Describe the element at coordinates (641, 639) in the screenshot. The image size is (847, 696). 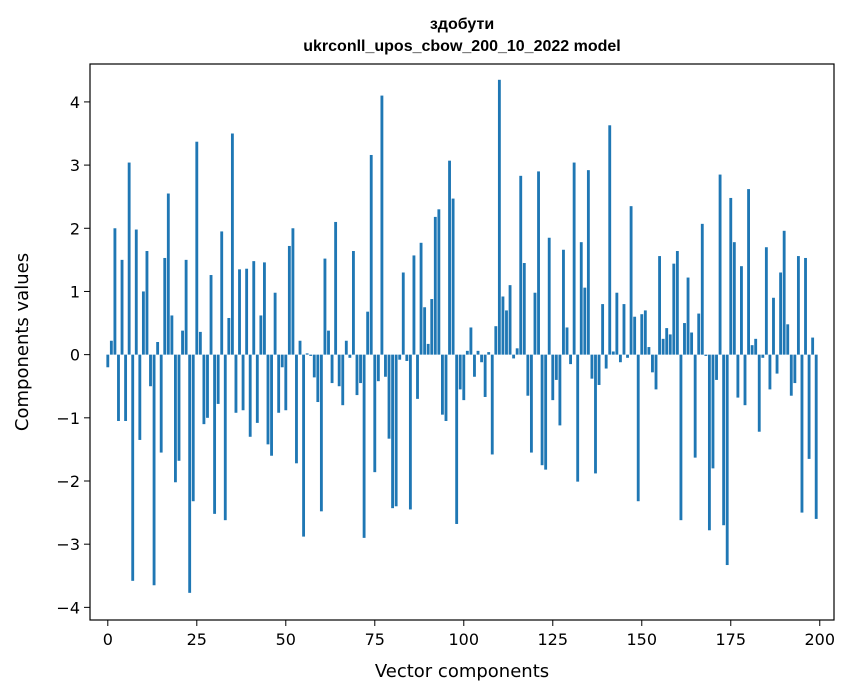
I see `x-tick-label: 150` at that location.